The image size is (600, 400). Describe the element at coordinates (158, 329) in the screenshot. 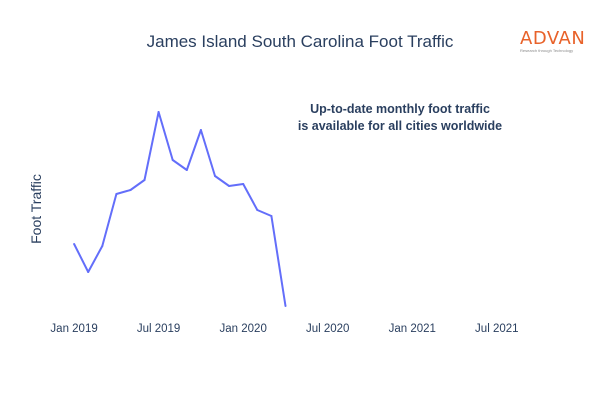

I see `x-tick-label: Jul 2019` at that location.